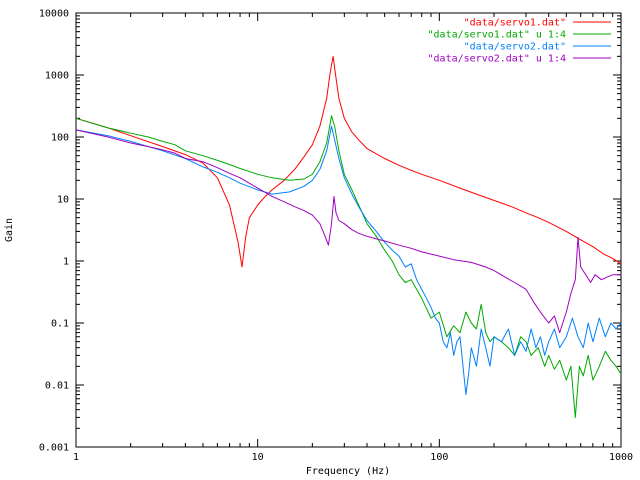  Describe the element at coordinates (57, 386) in the screenshot. I see `y-tick-label: 0.01` at that location.